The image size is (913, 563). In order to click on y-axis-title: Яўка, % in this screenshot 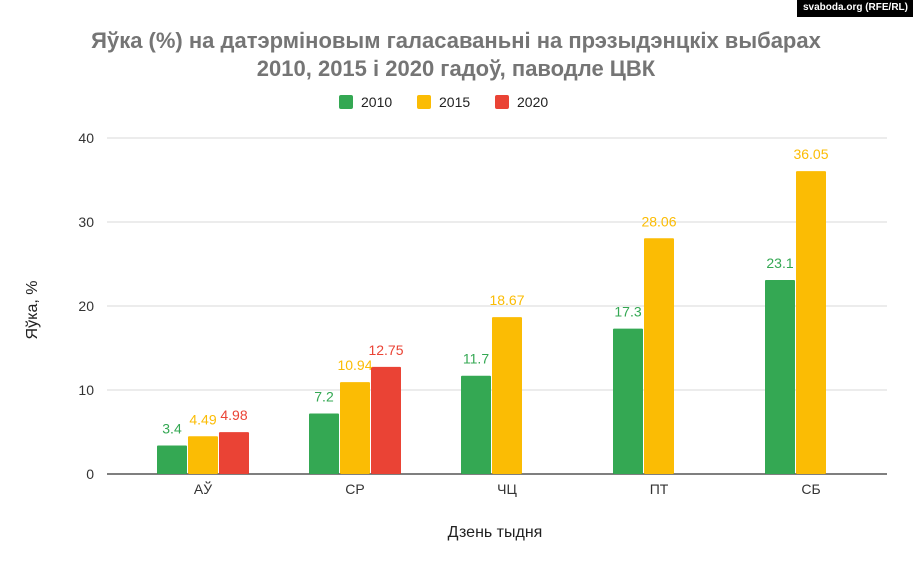, I will do `click(32, 310)`.